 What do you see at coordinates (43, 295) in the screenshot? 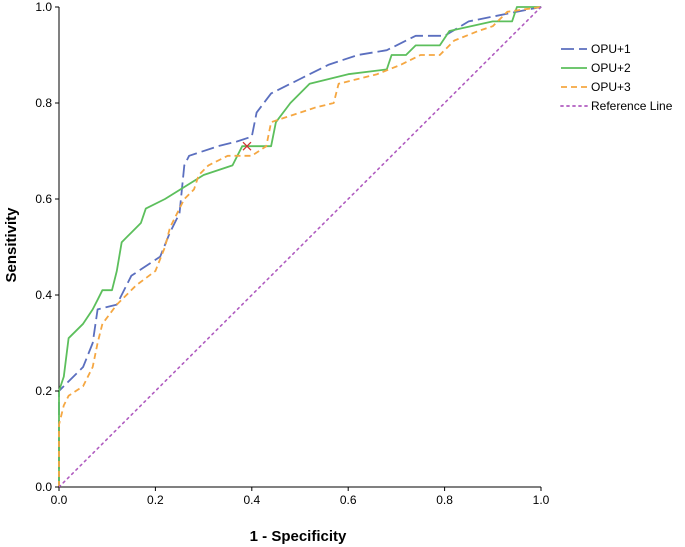
I see `y-tick-label: 0.4` at bounding box center [43, 295].